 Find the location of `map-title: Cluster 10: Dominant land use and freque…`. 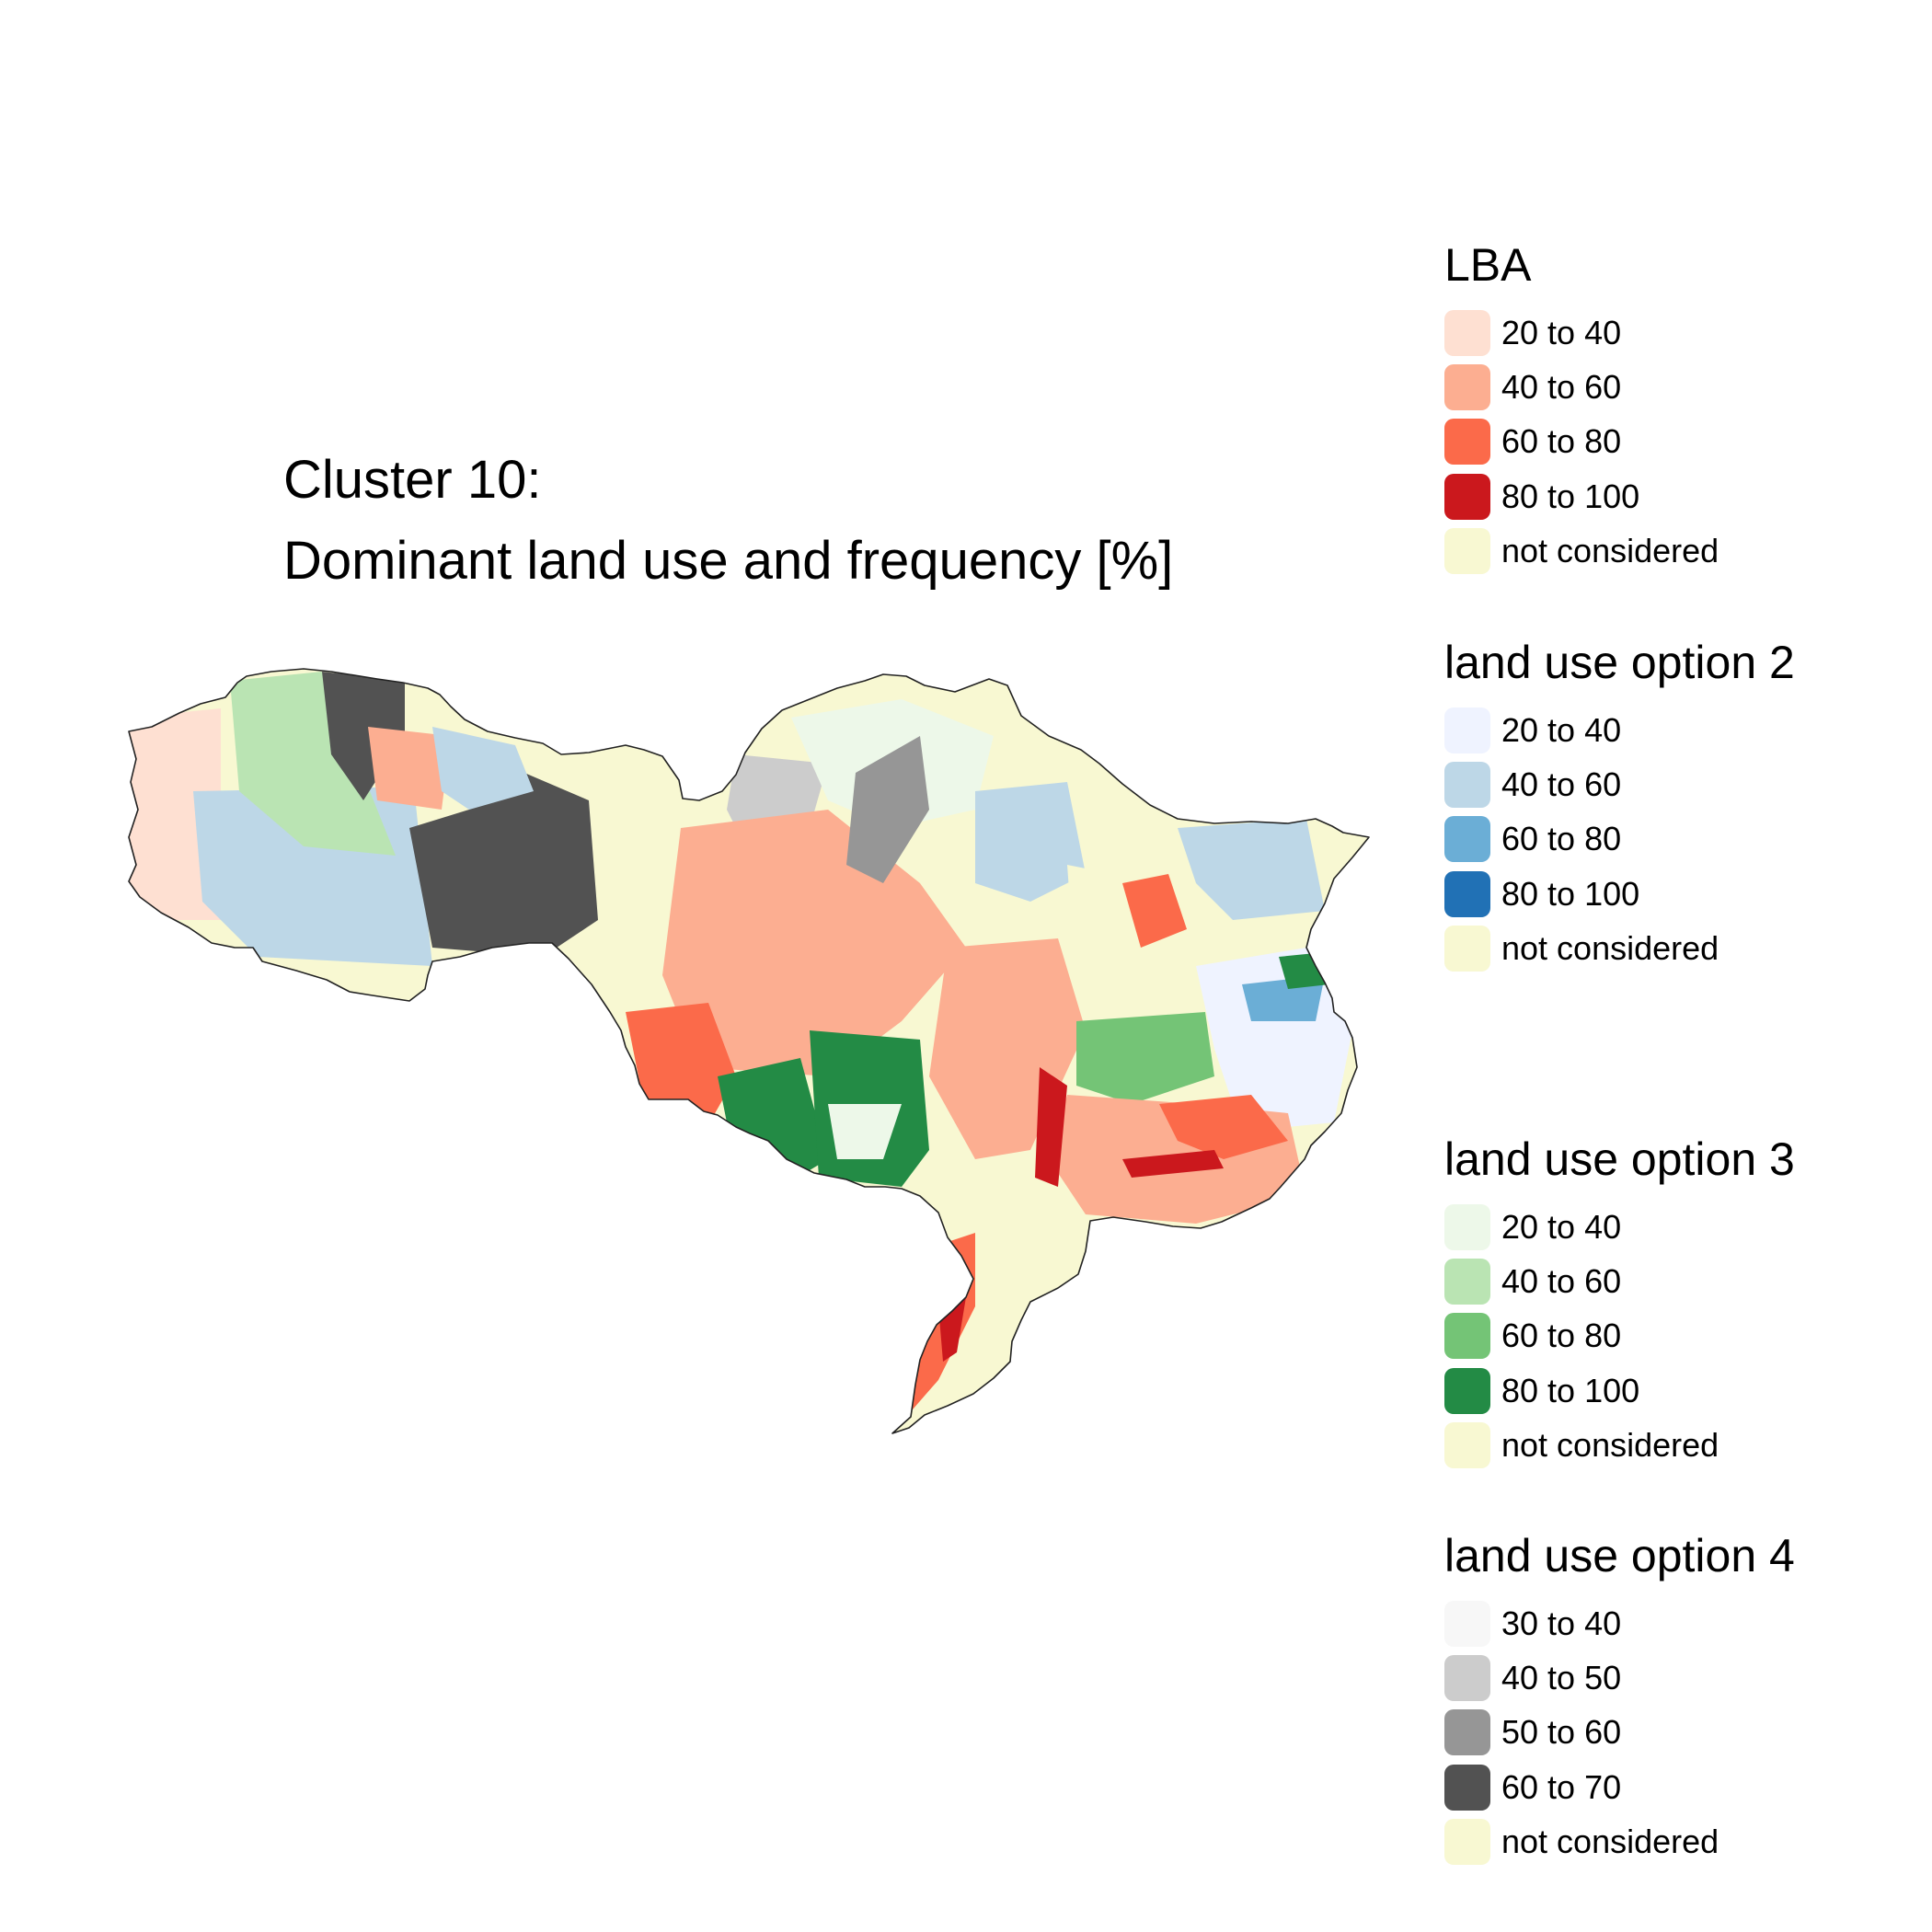

map-title: Cluster 10: Dominant land use and freque… is located at coordinates (728, 521).